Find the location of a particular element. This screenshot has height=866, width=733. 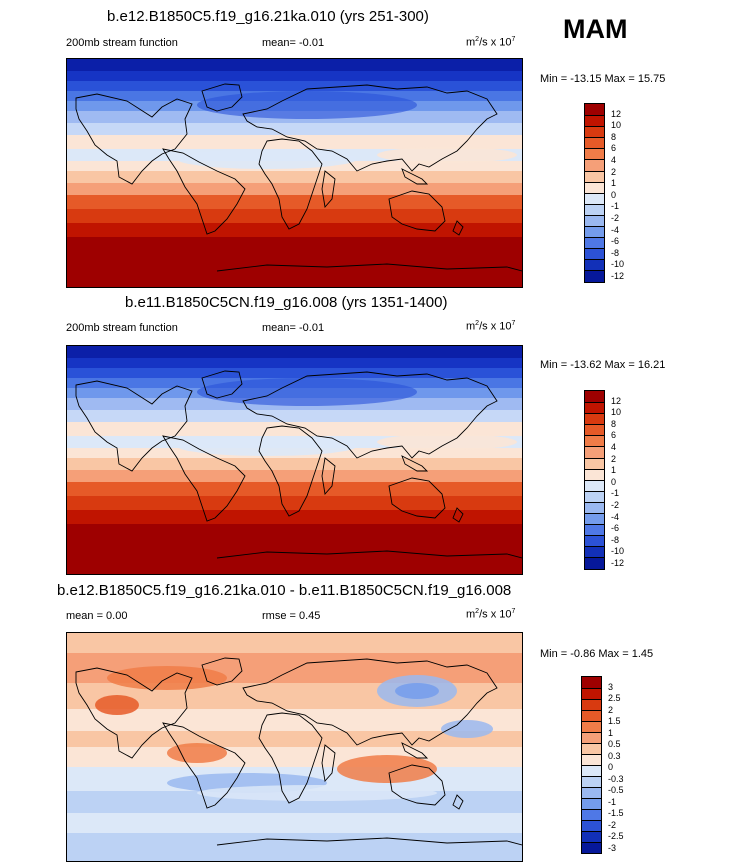

panel2-units: m2/s x 107 is located at coordinates (491, 326).